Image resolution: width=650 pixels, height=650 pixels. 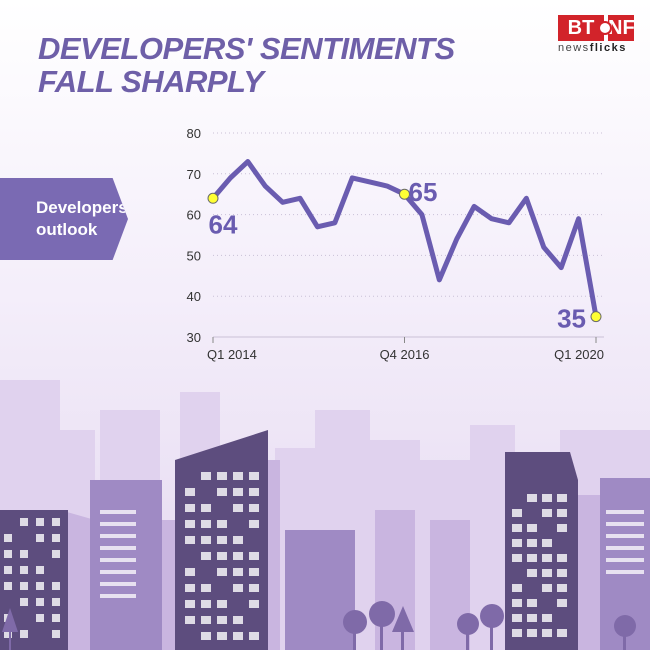 What do you see at coordinates (194, 235) in the screenshot?
I see `y-axis: 30 40 50 60 70 80` at bounding box center [194, 235].